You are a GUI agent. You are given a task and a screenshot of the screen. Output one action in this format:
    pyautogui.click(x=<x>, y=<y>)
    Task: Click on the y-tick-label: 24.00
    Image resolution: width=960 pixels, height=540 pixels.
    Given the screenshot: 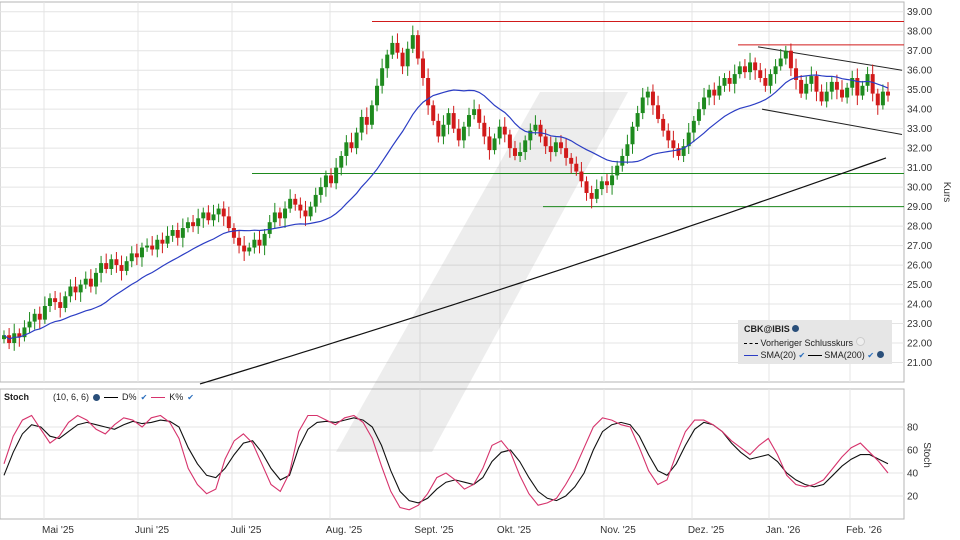 What is the action you would take?
    pyautogui.click(x=919, y=305)
    